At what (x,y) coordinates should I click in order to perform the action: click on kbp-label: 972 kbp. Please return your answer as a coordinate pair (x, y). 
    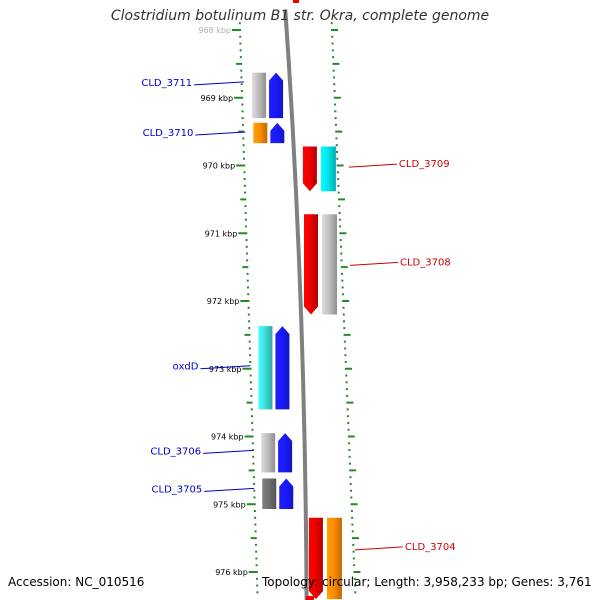
    Looking at the image, I should click on (223, 301).